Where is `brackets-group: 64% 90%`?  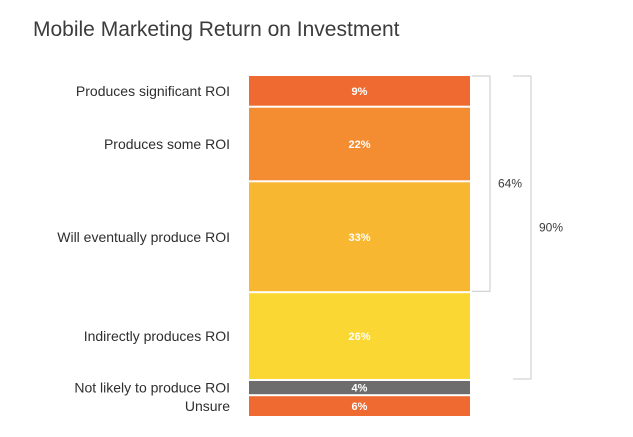 brackets-group: 64% 90% is located at coordinates (517, 227).